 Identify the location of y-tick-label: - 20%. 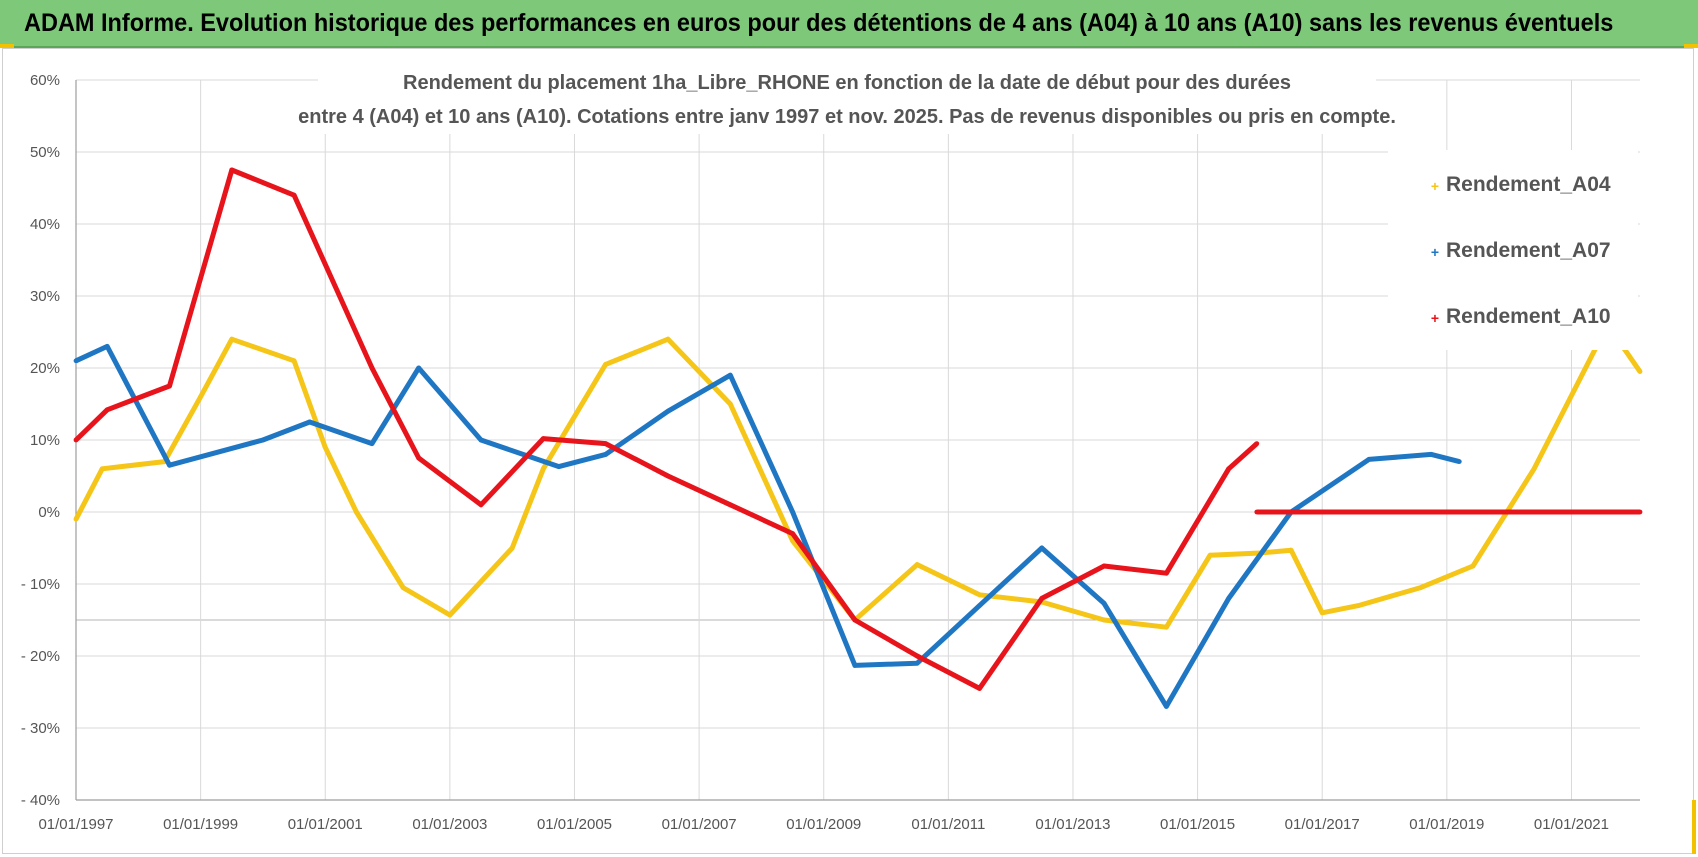
(40, 656).